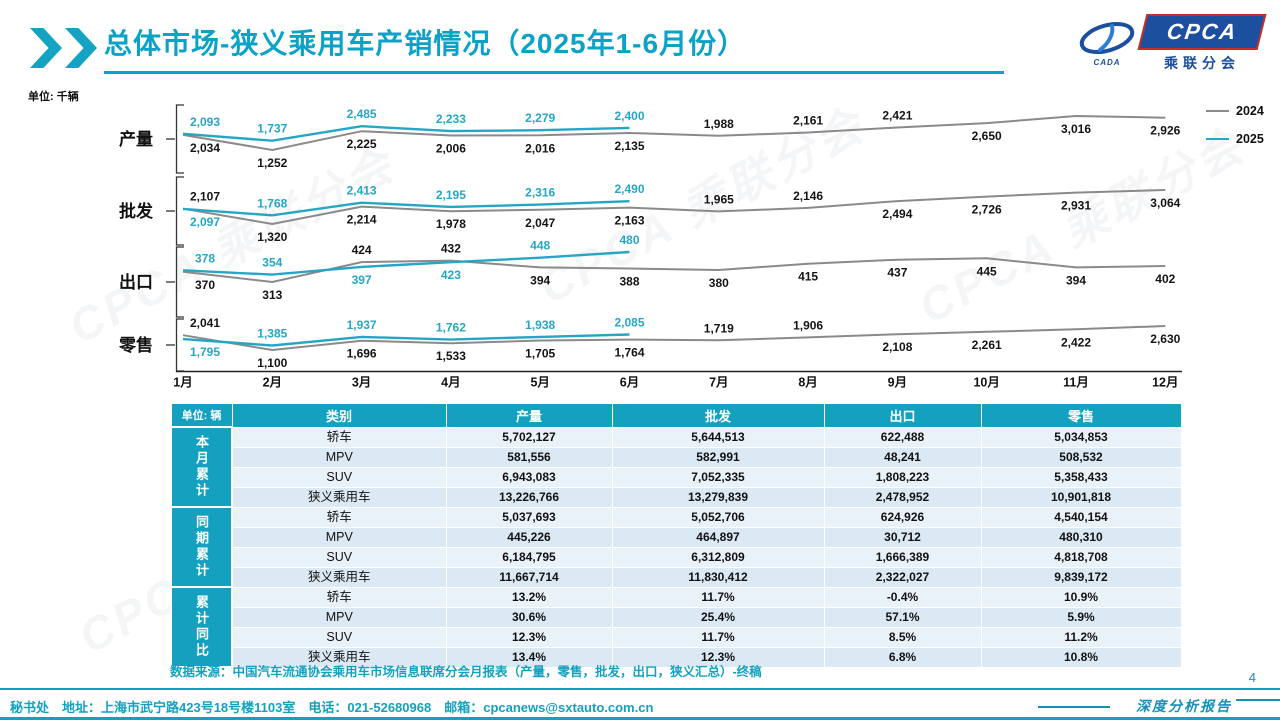  Describe the element at coordinates (897, 383) in the screenshot. I see `month-label: 9月` at that location.